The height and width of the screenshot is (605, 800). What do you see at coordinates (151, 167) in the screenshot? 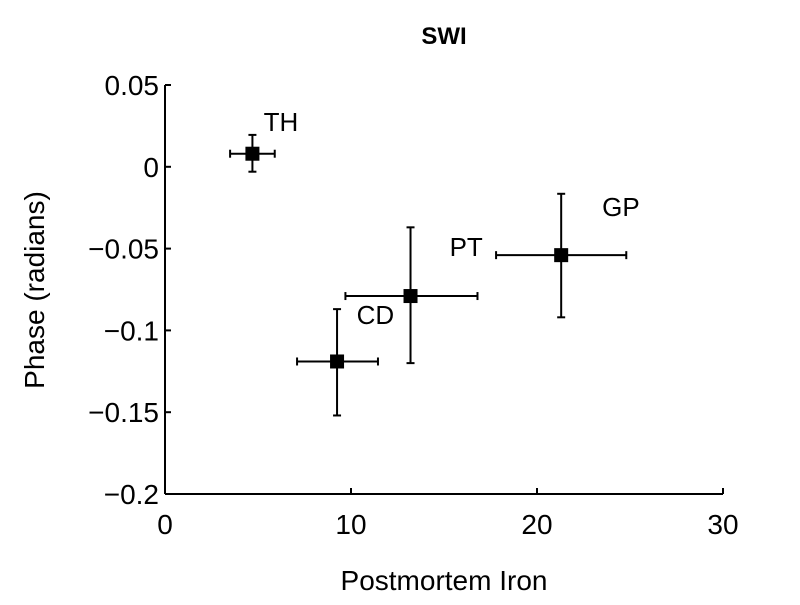
I see `y-tick-label: 0` at bounding box center [151, 167].